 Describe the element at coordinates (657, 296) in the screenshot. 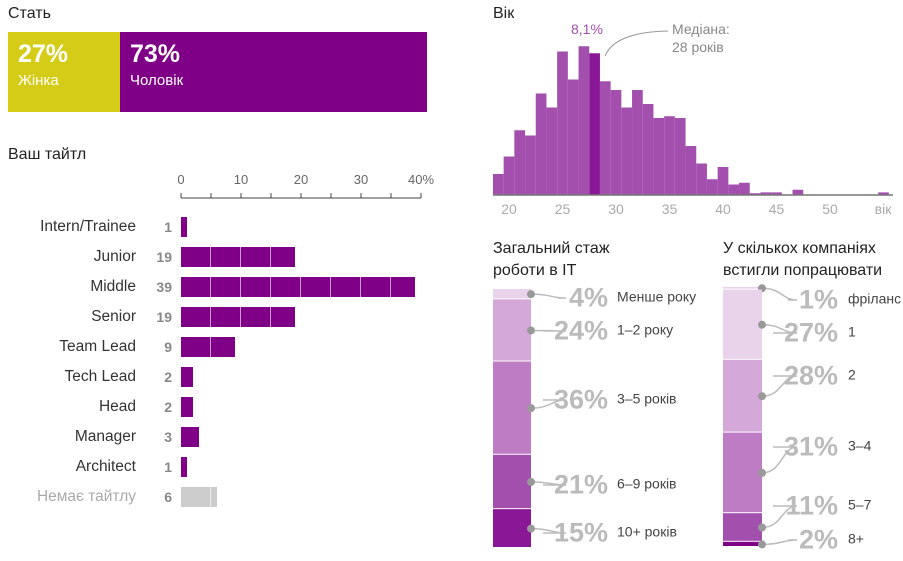

I see `stack-category: Менше року` at that location.